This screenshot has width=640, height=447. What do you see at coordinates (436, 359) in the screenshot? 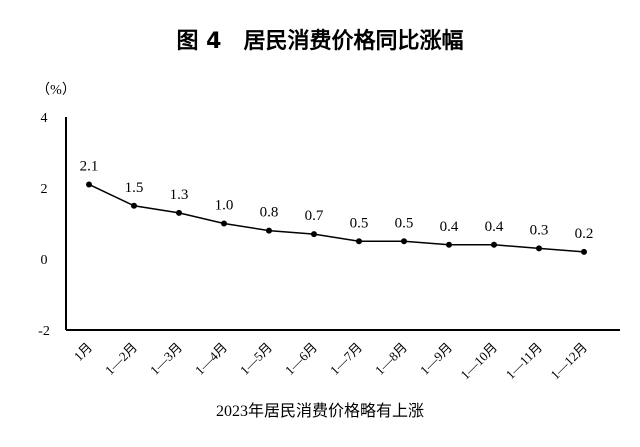
I see `x-tick-label: 1—9月` at bounding box center [436, 359].